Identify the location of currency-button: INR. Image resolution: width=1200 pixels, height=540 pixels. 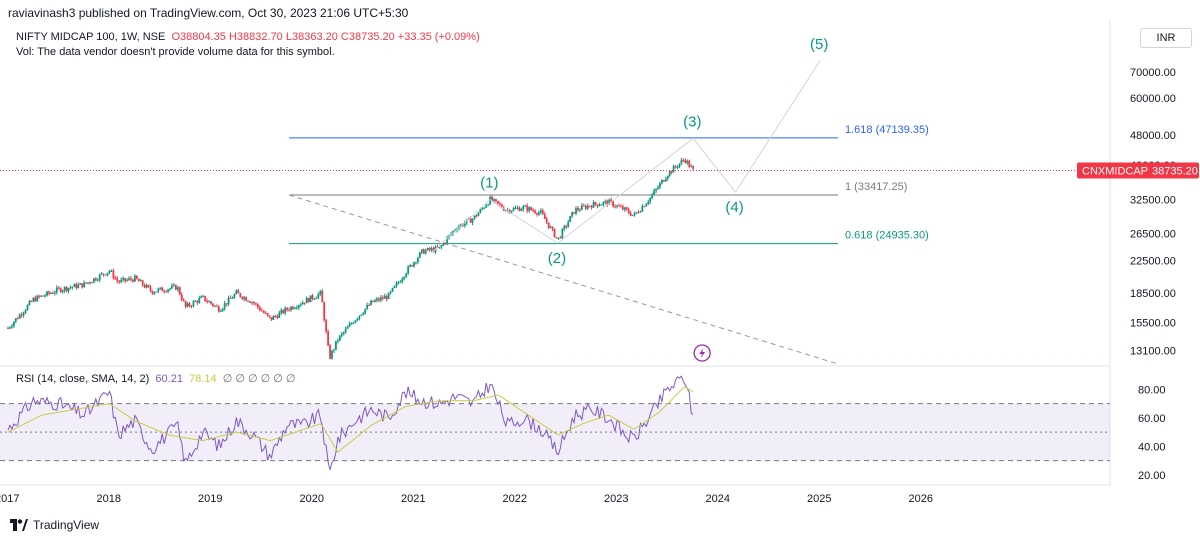
(1166, 38).